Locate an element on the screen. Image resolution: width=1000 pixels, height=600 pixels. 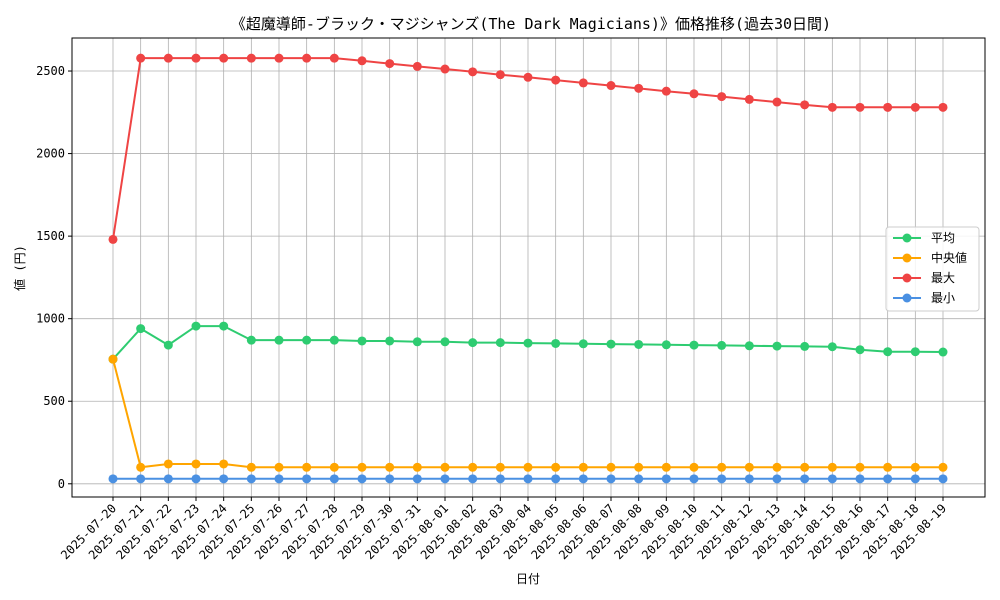
legend-label: 中央値 is located at coordinates (949, 257).